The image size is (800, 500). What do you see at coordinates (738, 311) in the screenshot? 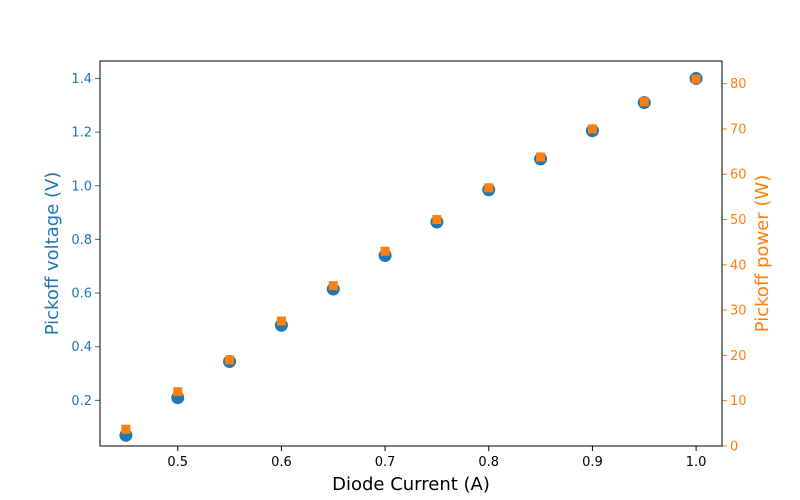
I see `y-right-tick-label: 30` at bounding box center [738, 311].